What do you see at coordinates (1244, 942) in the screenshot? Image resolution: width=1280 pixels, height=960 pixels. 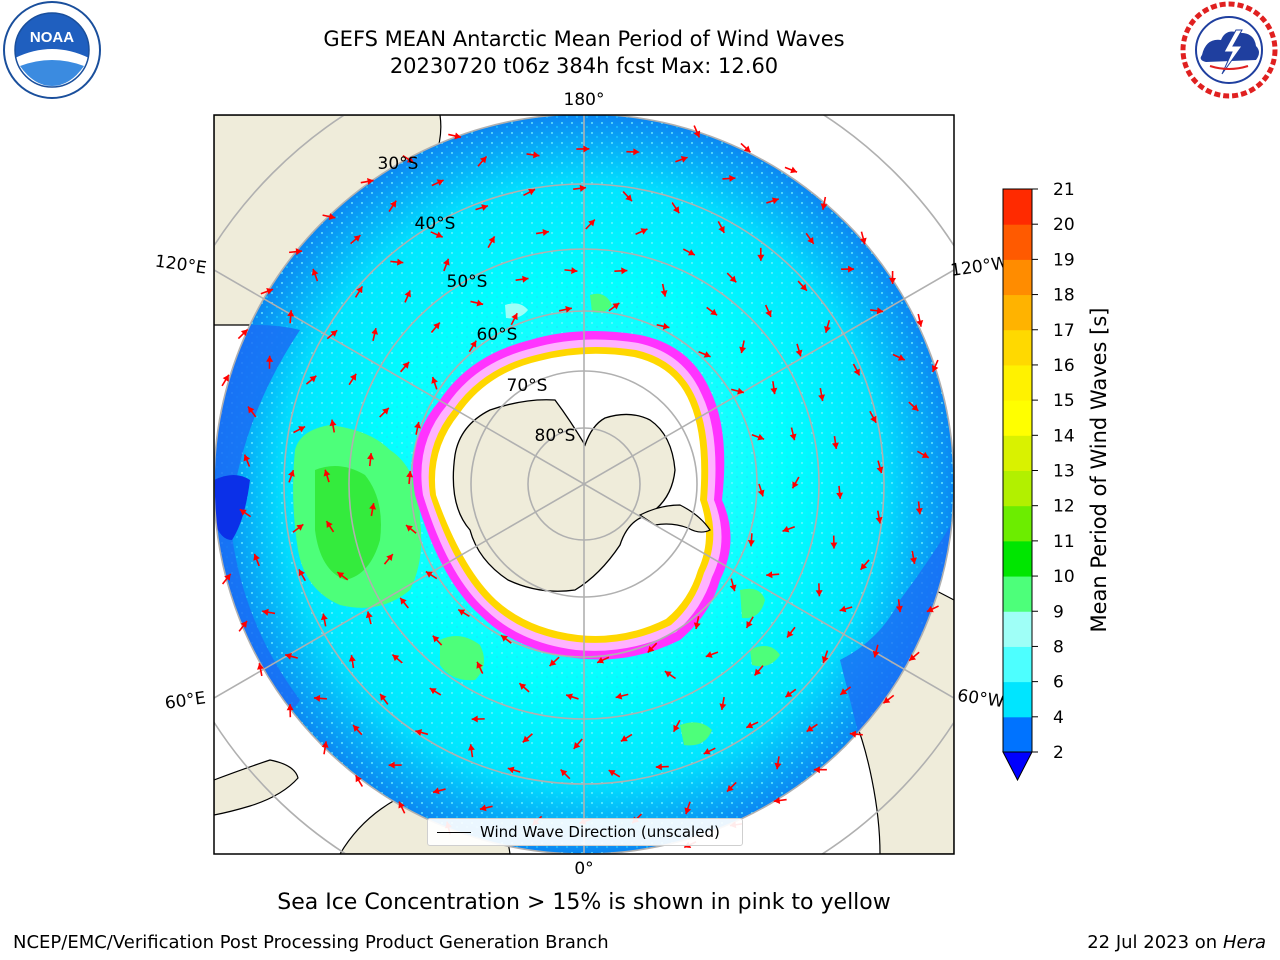 I see `machine-name: Hera` at bounding box center [1244, 942].